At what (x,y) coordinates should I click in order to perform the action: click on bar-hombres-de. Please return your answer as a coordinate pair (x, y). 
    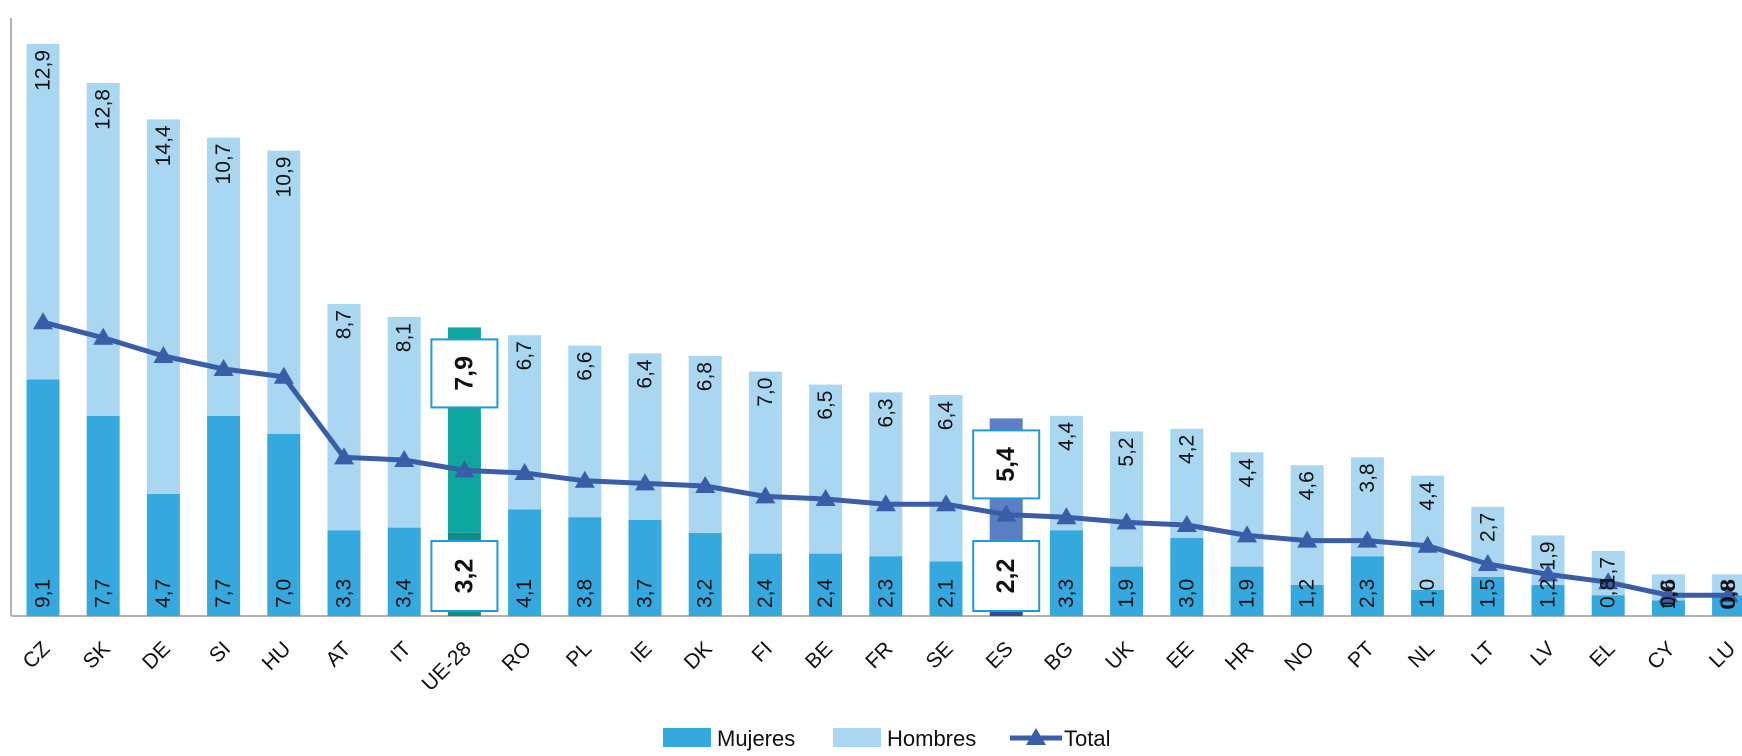
    Looking at the image, I should click on (163, 306).